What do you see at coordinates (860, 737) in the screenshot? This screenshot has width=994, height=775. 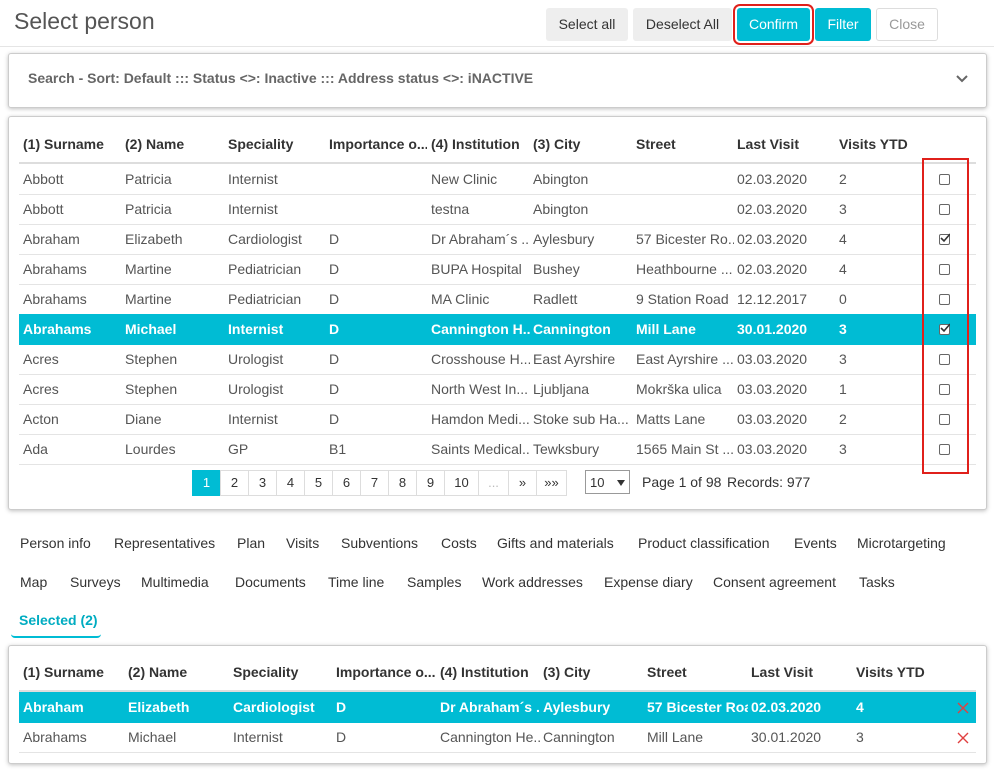 I see `table-cell: 3` at bounding box center [860, 737].